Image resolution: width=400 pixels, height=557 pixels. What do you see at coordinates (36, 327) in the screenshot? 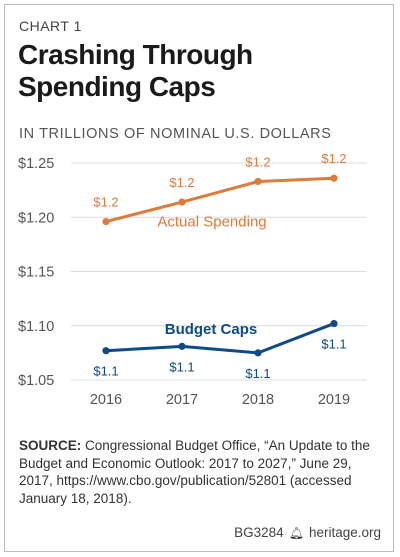
I see `y-tick-label: $1.10` at bounding box center [36, 327].